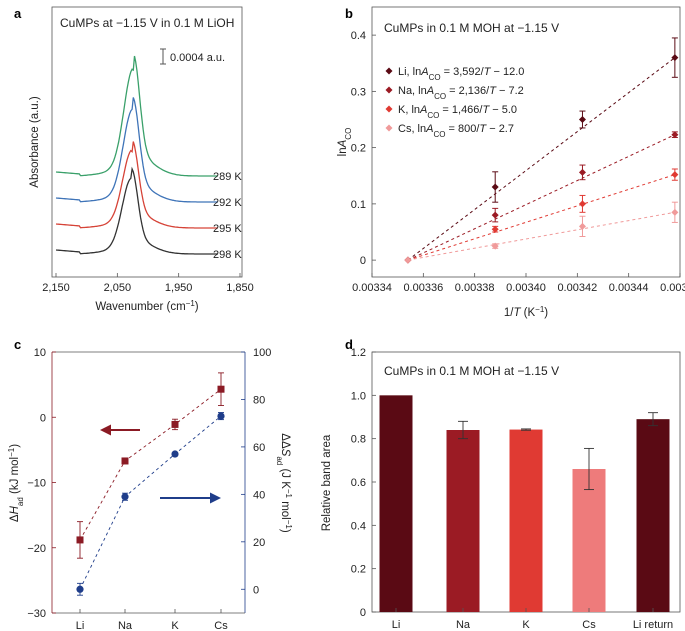  I want to click on panel-d-letter: d, so click(349, 344).